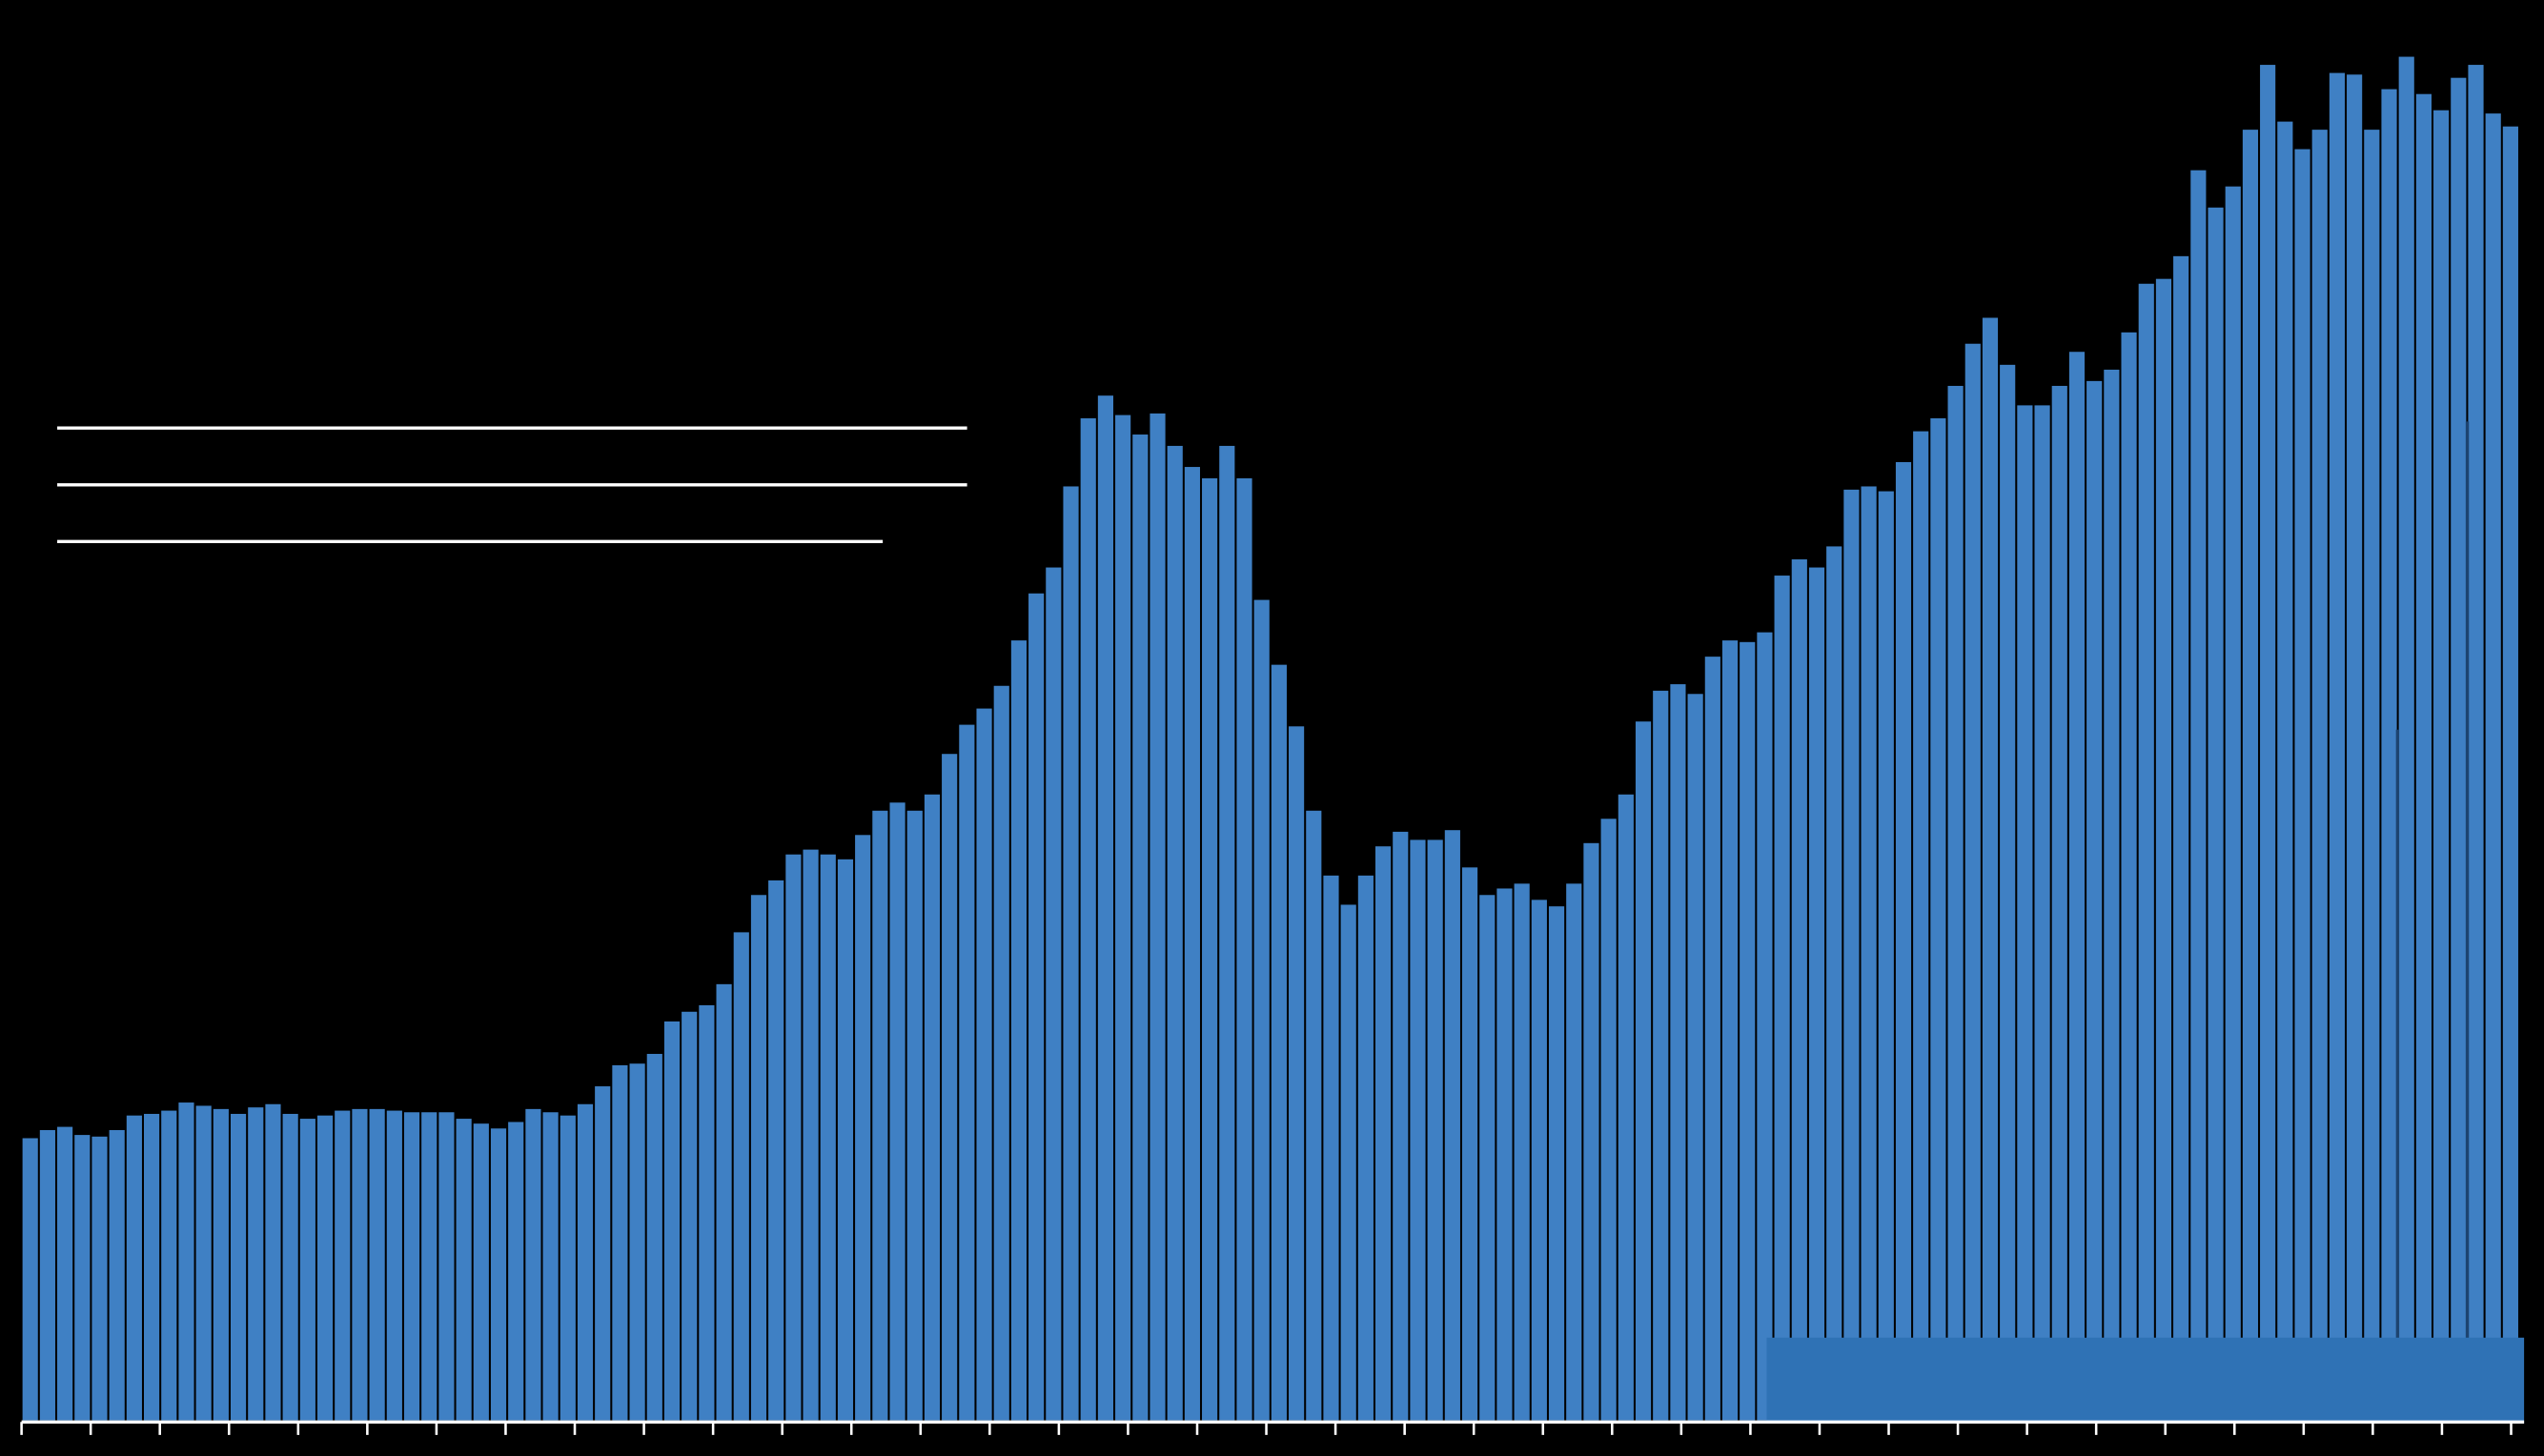 The height and width of the screenshot is (1456, 2544). Describe the element at coordinates (1266, 1428) in the screenshot. I see `x-ticks` at that location.